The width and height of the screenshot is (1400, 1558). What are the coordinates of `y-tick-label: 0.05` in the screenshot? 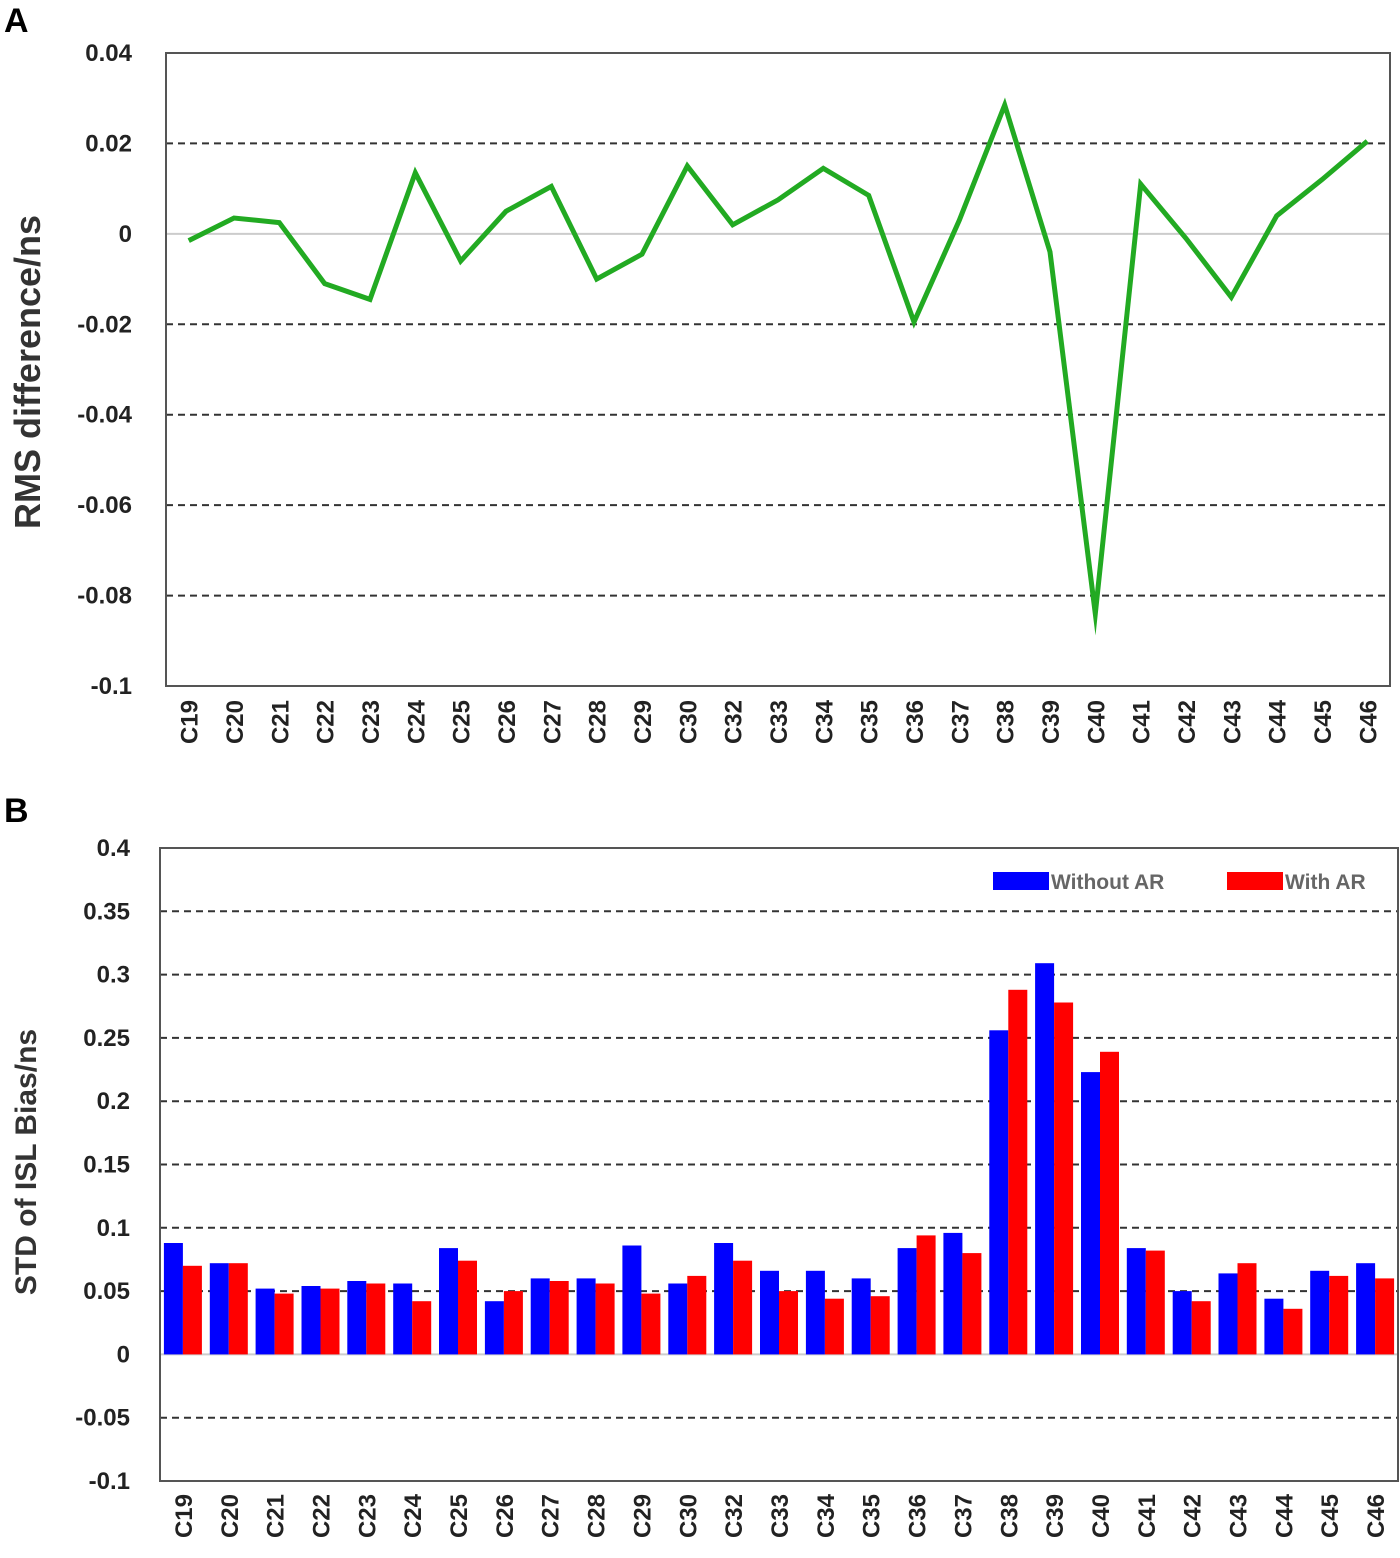 It's located at (106, 1291).